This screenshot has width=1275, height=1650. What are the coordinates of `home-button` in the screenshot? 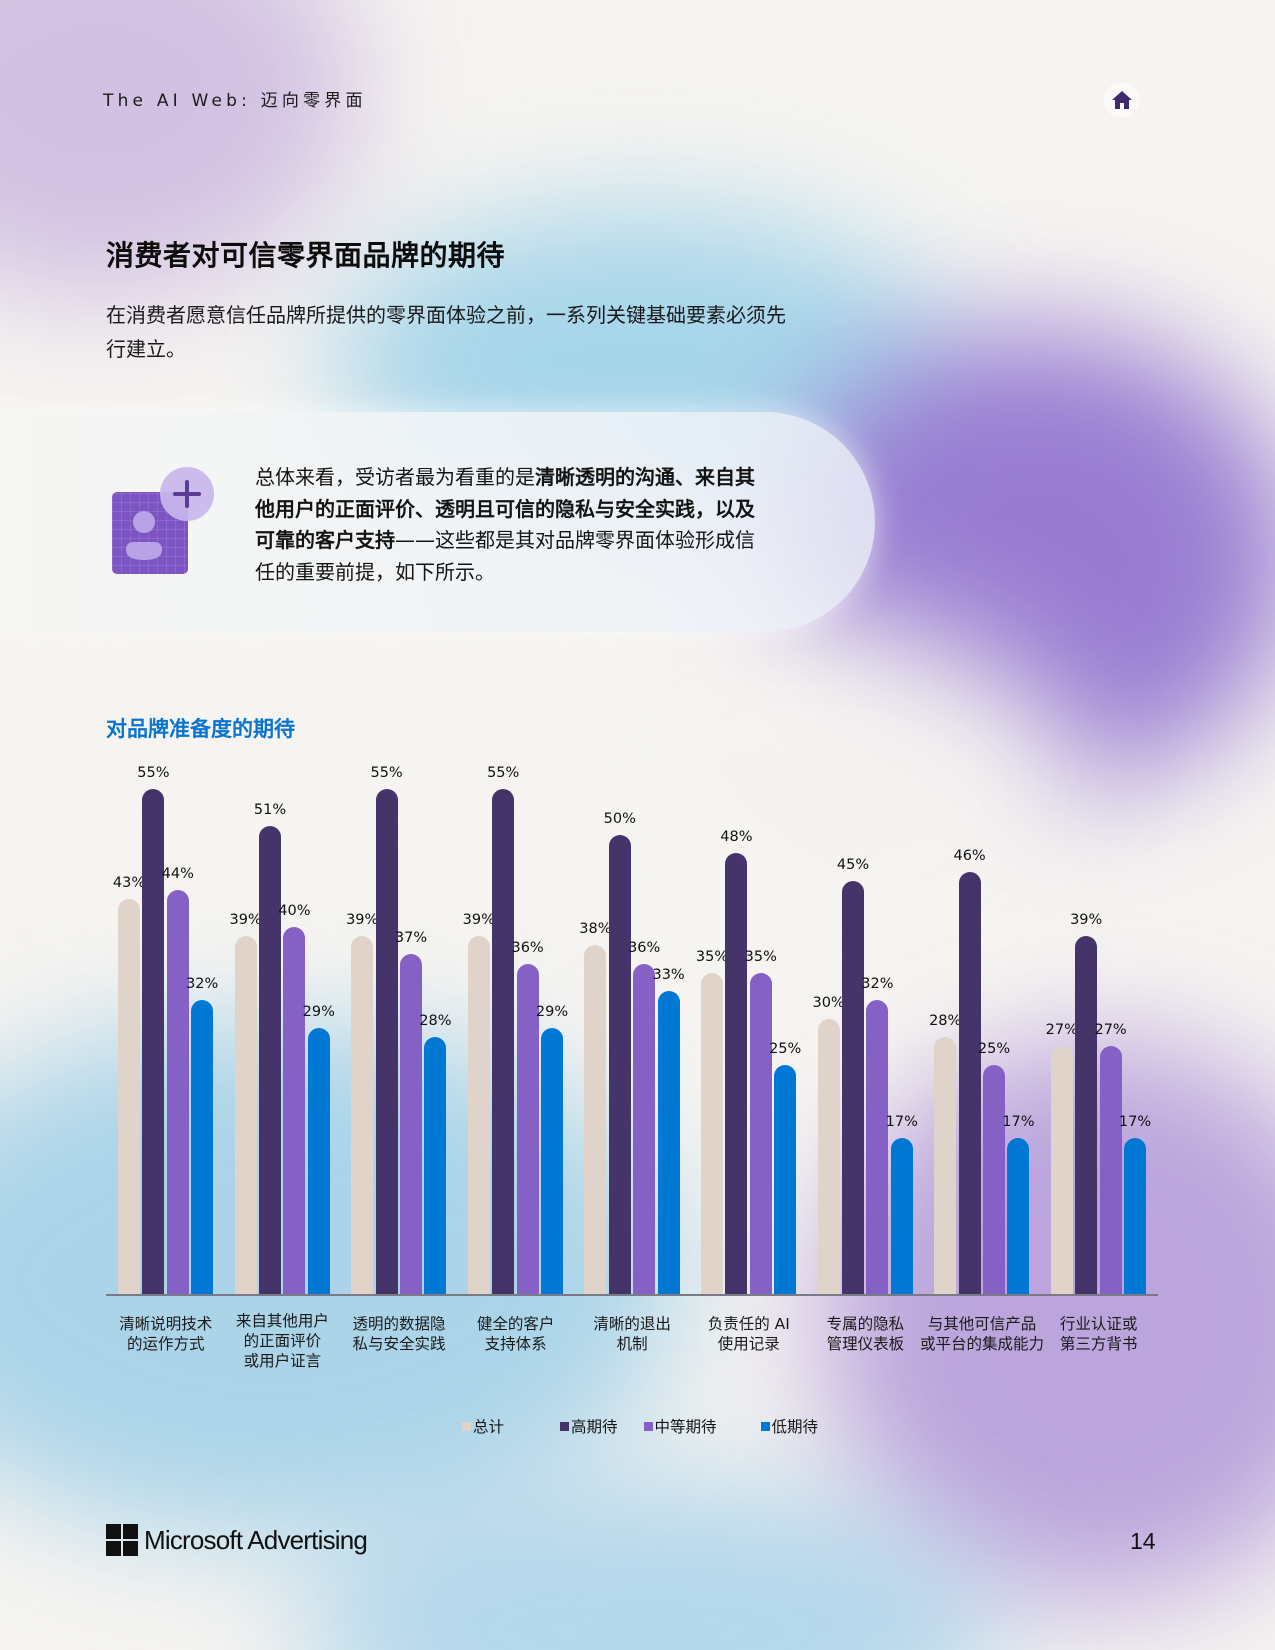 It's located at (1122, 100).